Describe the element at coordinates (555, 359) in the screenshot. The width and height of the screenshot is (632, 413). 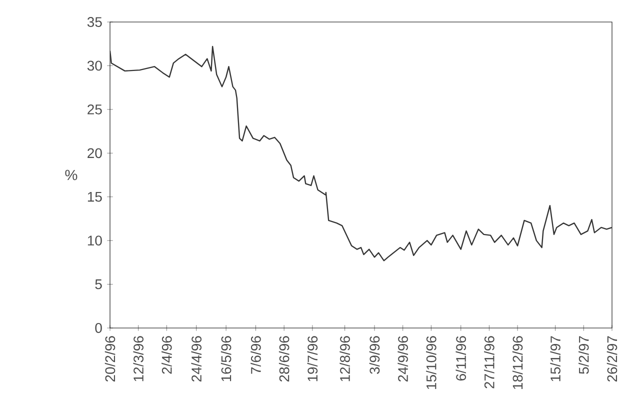
I see `x-tick-label: 15/1/97` at that location.